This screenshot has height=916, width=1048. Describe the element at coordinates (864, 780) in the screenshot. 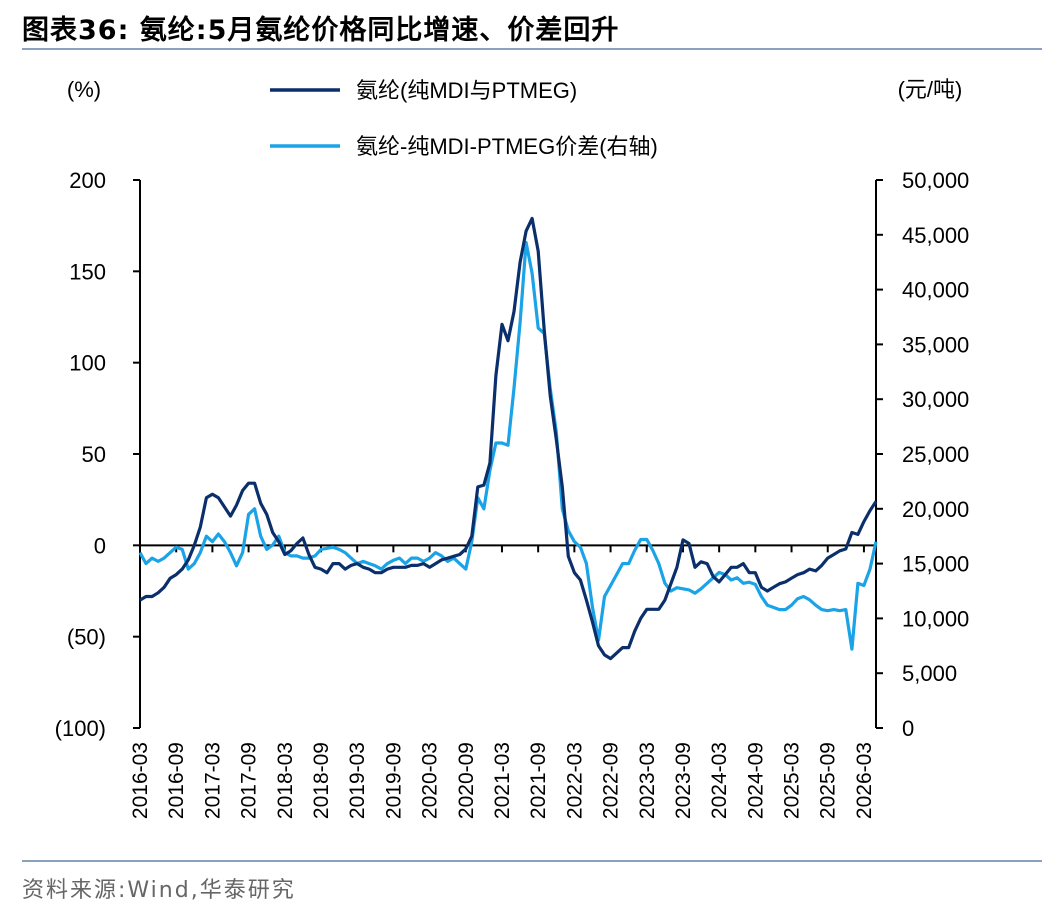

I see `x-axis-tick-label: 2026-03` at that location.